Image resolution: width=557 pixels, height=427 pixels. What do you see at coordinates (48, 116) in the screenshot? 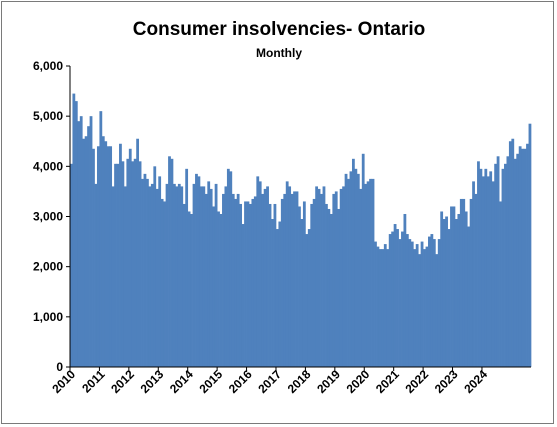
I see `y-tick-label: 5,000` at bounding box center [48, 116].